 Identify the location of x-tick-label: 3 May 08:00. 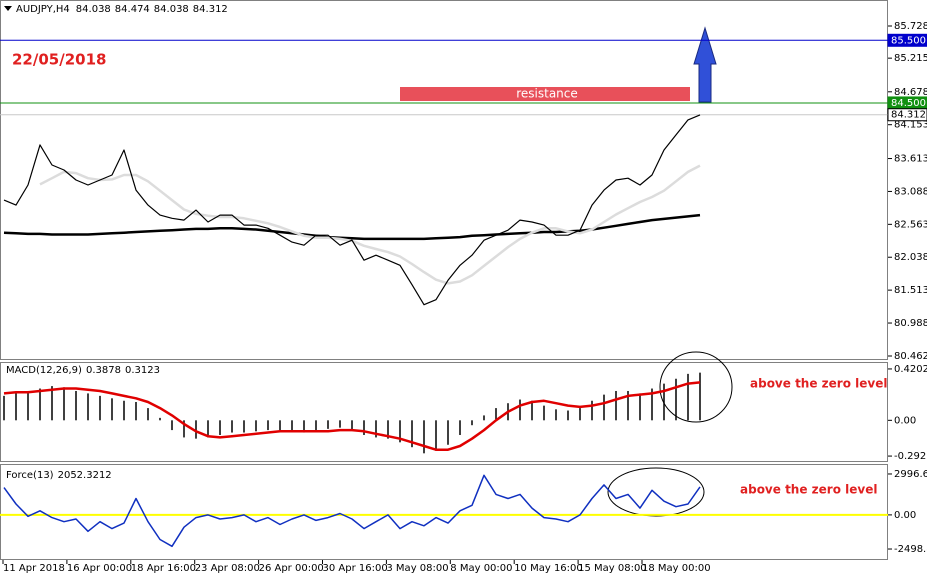
(417, 568).